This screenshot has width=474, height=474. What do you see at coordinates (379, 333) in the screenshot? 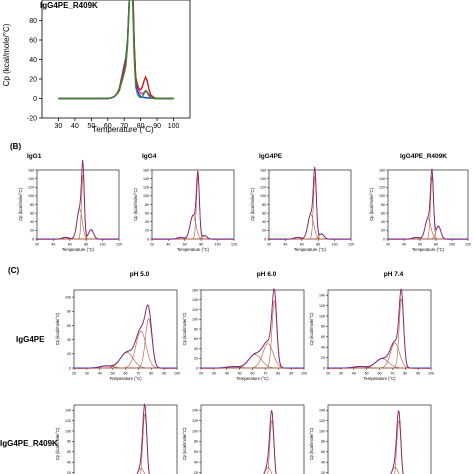
I see `panel-c-row1-plot-2-component-peak` at bounding box center [379, 333].